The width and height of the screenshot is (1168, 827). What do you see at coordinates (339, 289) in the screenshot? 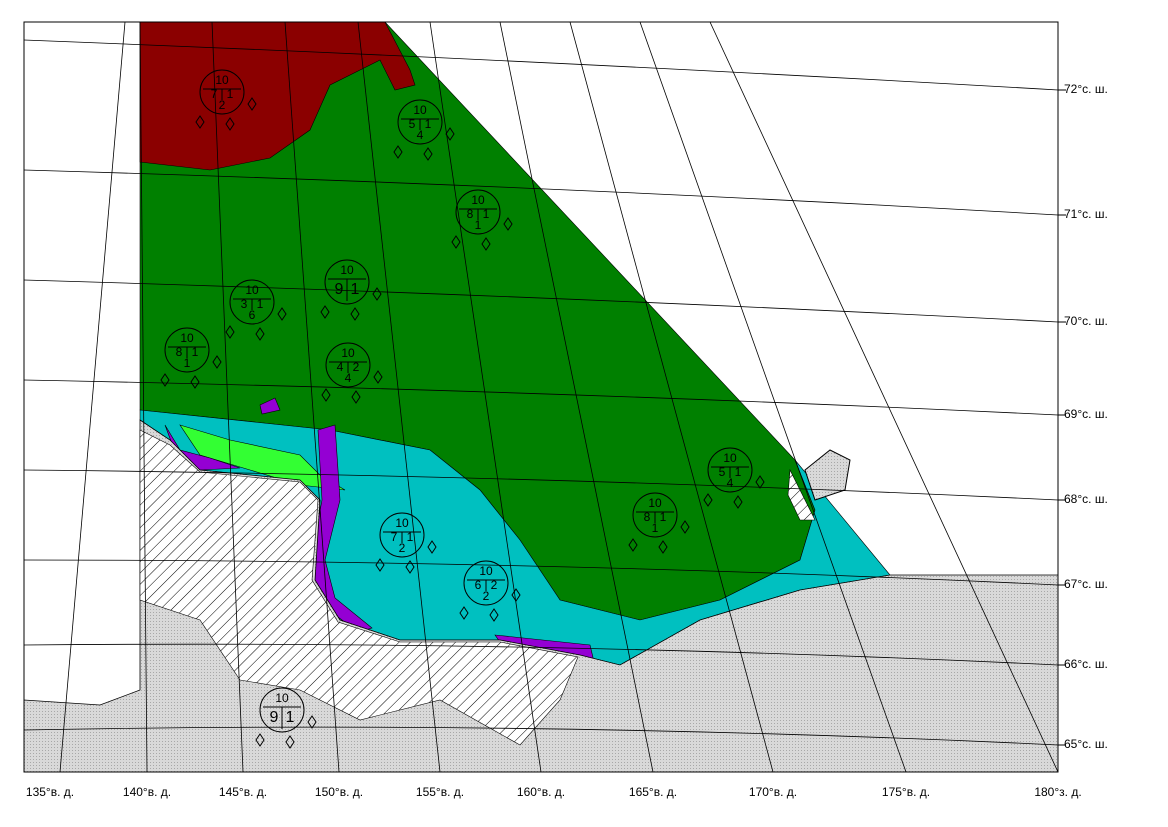
I see `egg-partial: 9` at bounding box center [339, 289].